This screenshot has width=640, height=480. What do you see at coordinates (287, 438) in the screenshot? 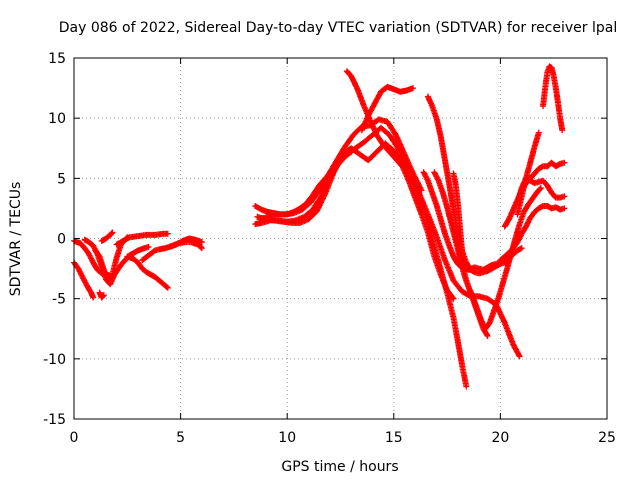
I see `x-tick-label: 10` at bounding box center [287, 438].